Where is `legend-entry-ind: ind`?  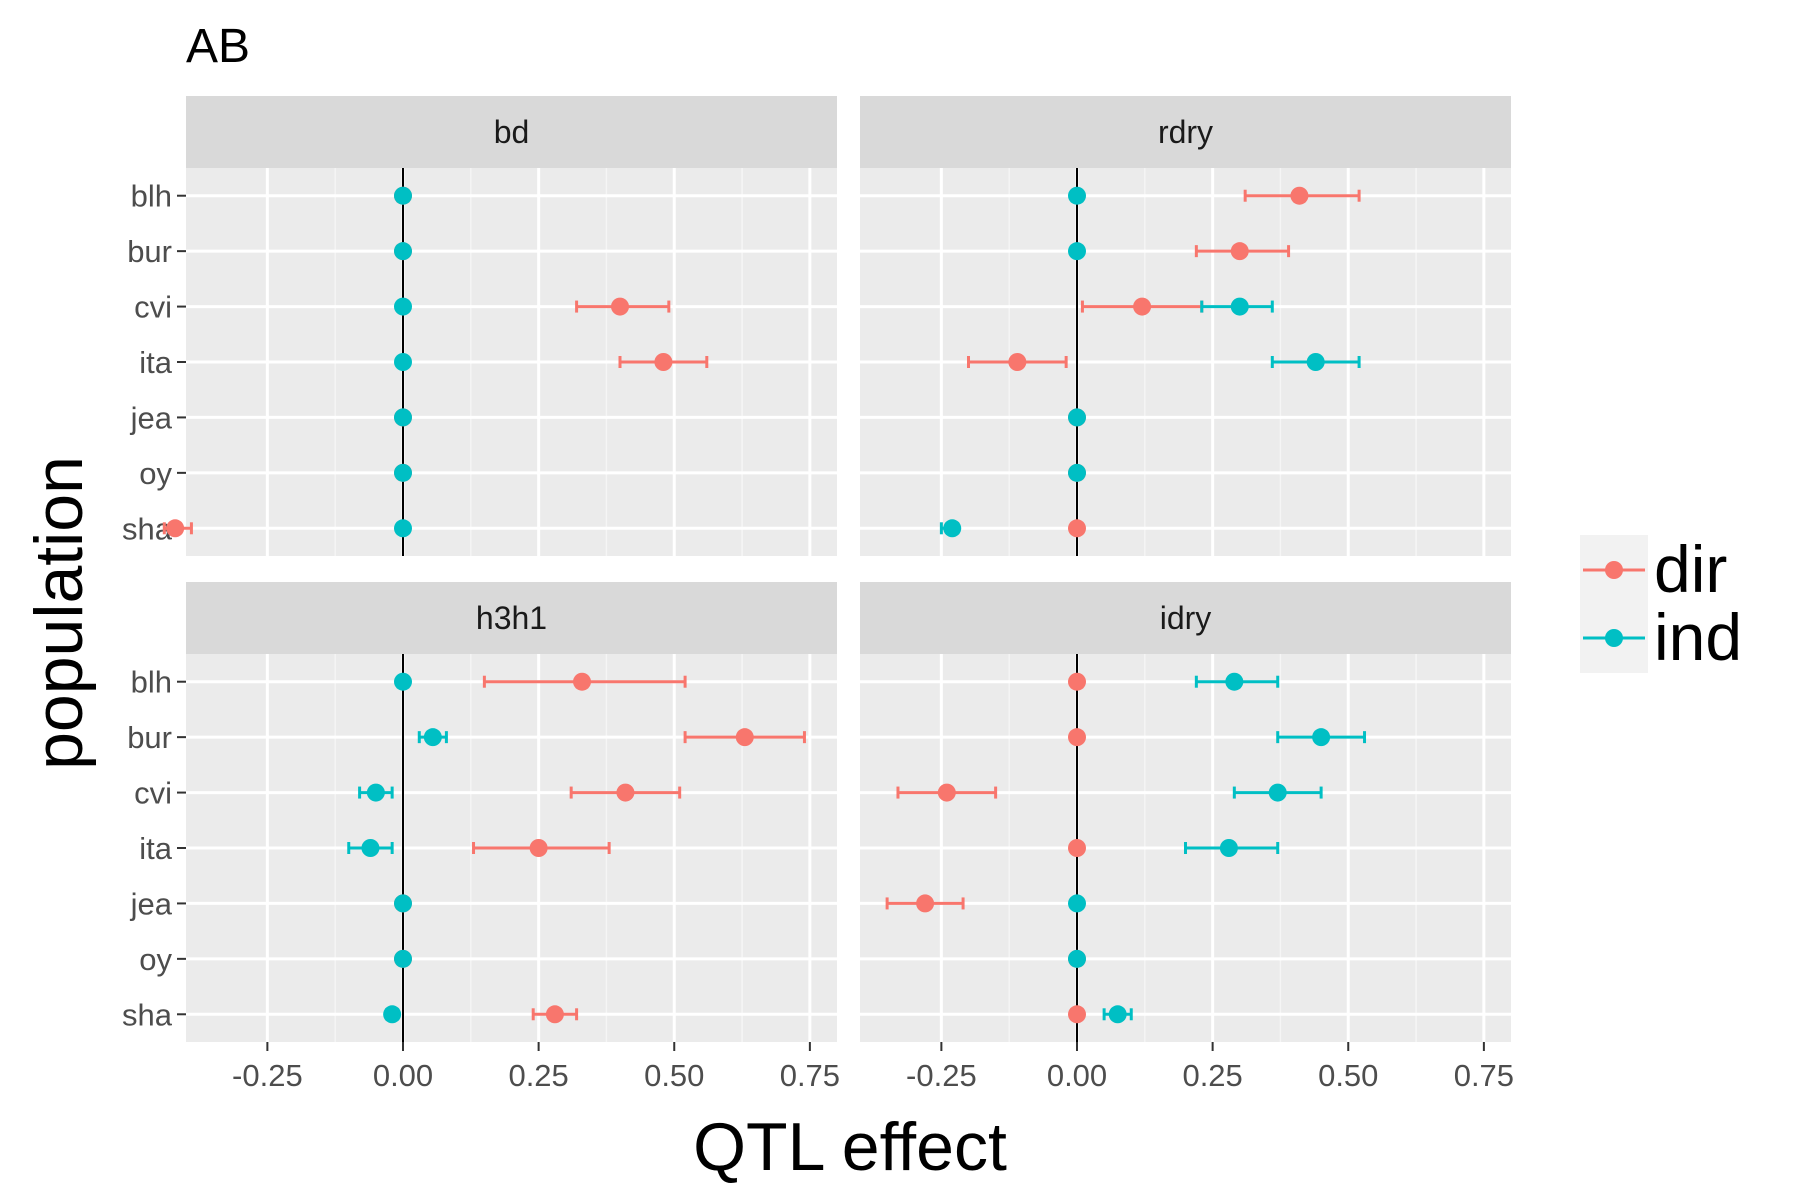
legend-entry-ind: ind is located at coordinates (1662, 637).